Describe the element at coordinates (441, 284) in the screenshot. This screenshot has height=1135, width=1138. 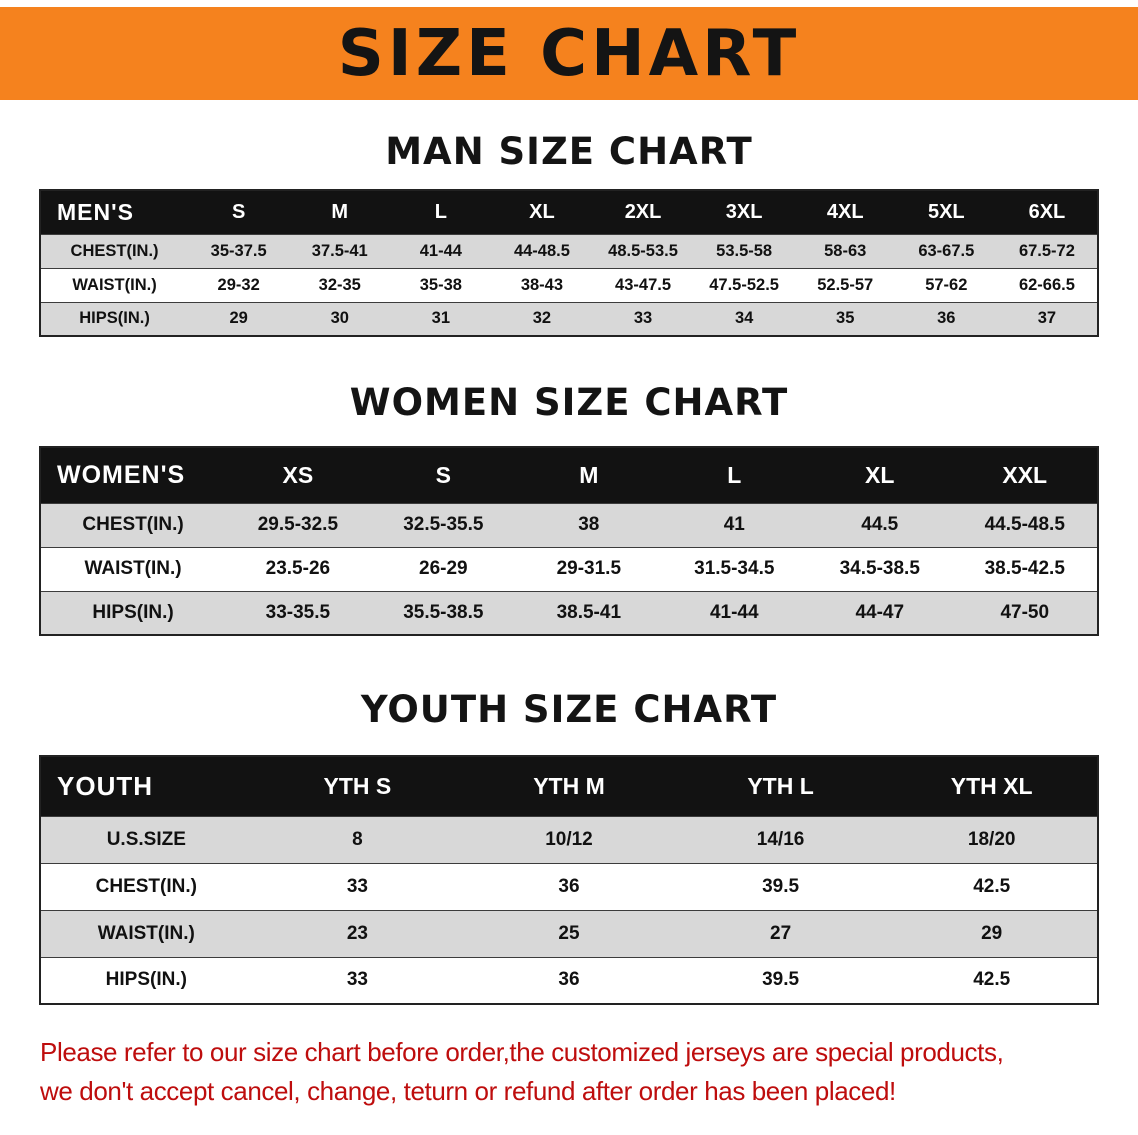
I see `value-cell: 35-38` at that location.